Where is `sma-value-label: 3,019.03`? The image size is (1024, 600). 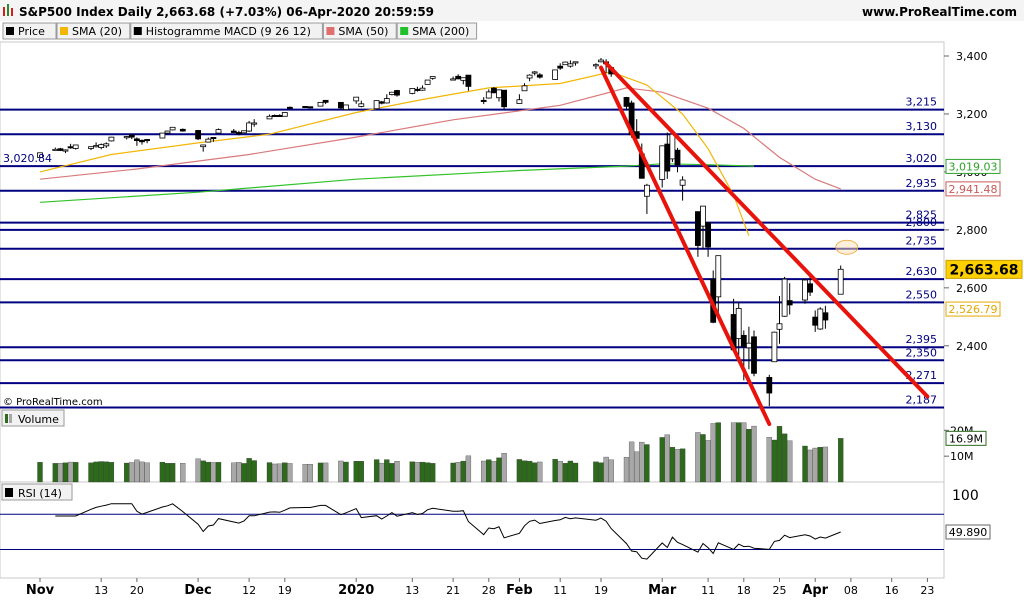
sma-value-label: 3,019.03 is located at coordinates (973, 166).